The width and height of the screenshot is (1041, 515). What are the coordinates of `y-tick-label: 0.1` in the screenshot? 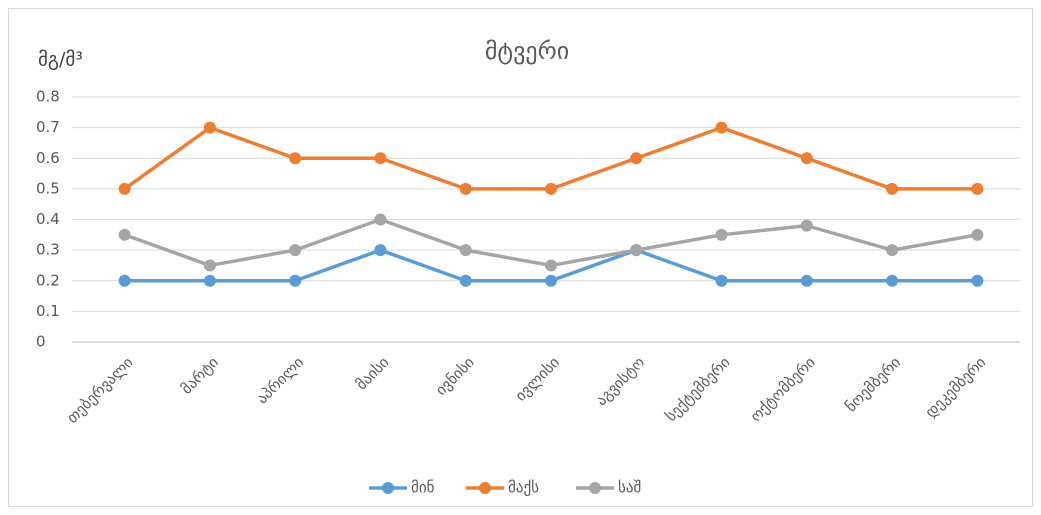 It's located at (48, 311).